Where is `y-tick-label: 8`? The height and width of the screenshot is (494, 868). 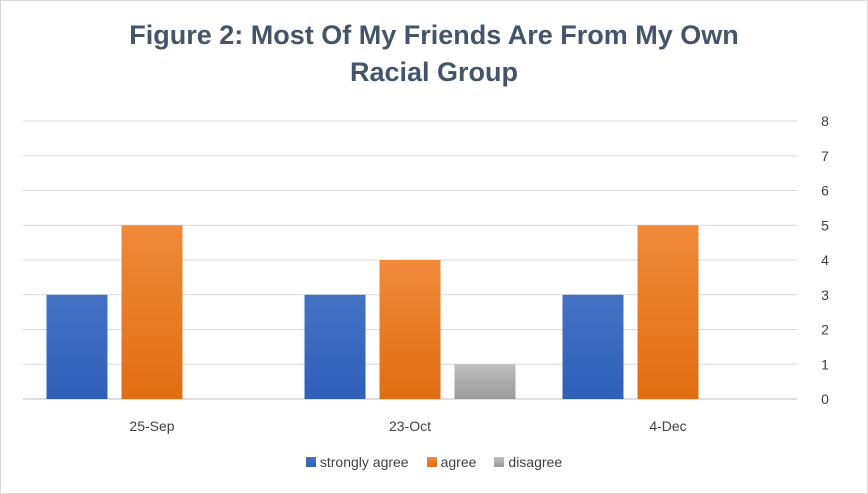
y-tick-label: 8 is located at coordinates (825, 121).